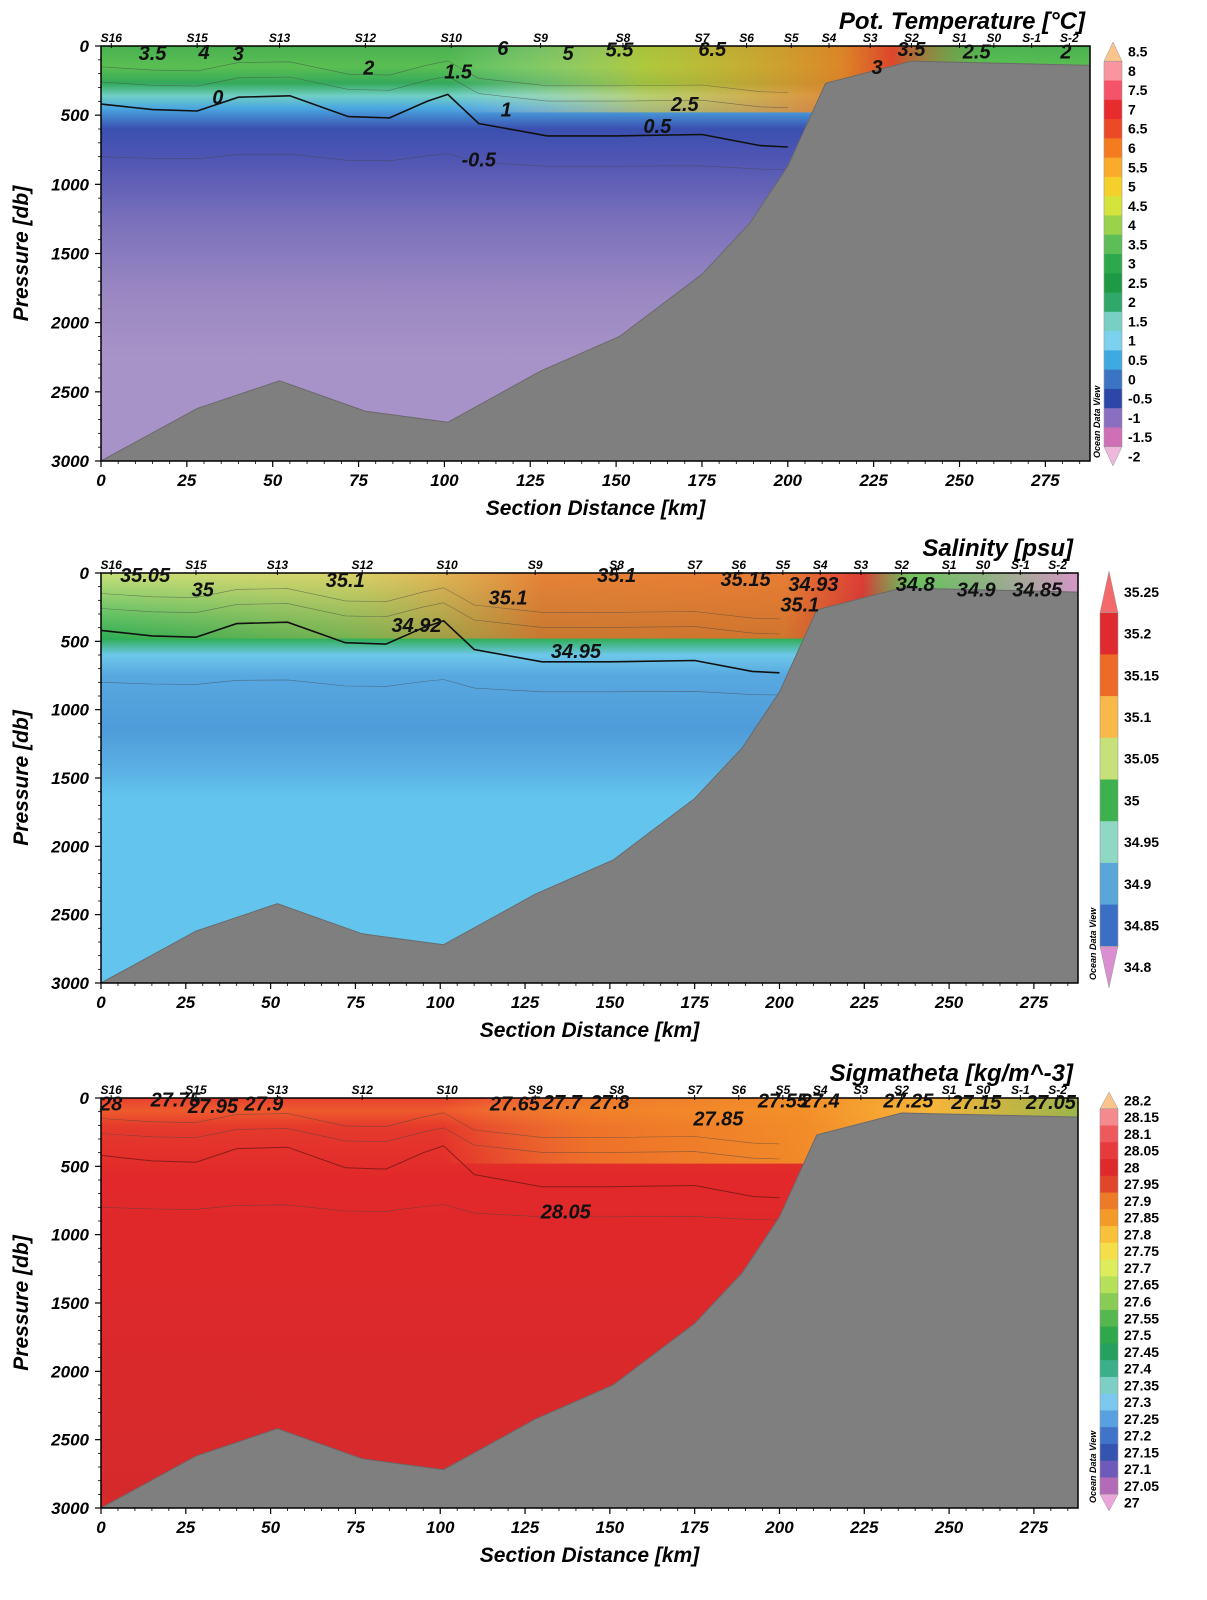 The image size is (1207, 1600). Describe the element at coordinates (1141, 1486) in the screenshot. I see `colorbar-label: 27.05` at that location.